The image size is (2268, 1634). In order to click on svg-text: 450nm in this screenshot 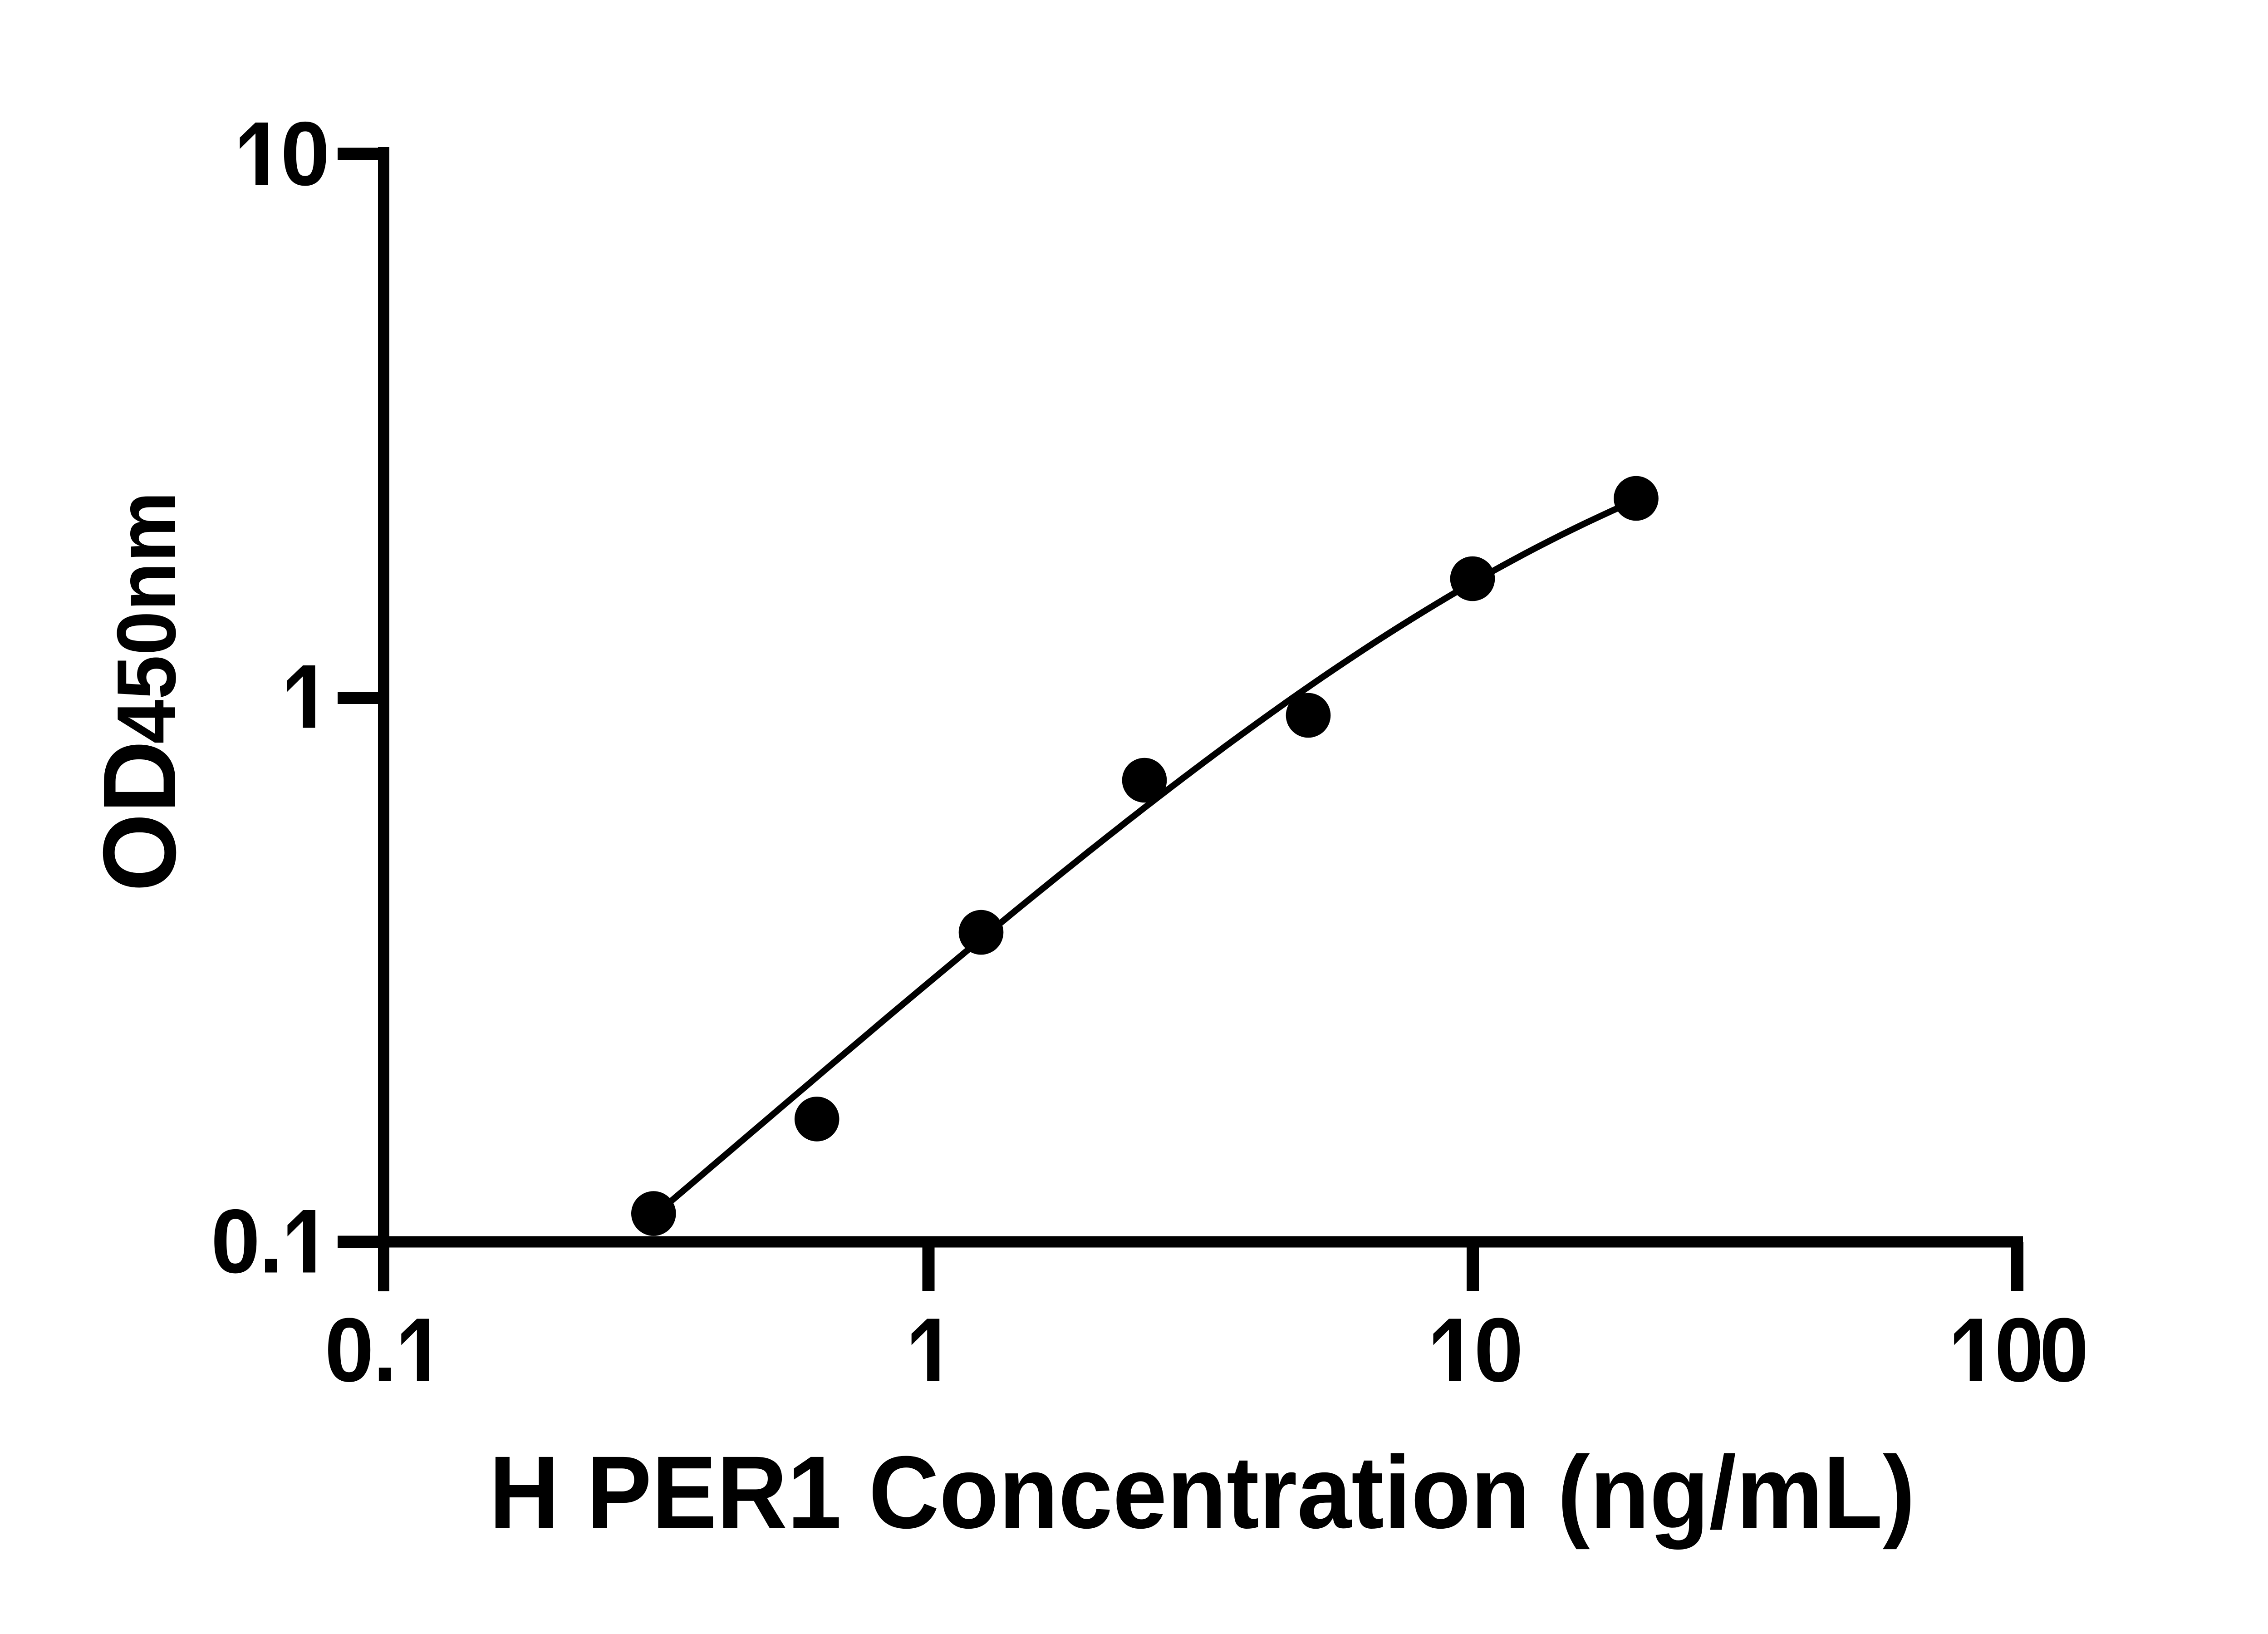, I will do `click(146, 618)`.